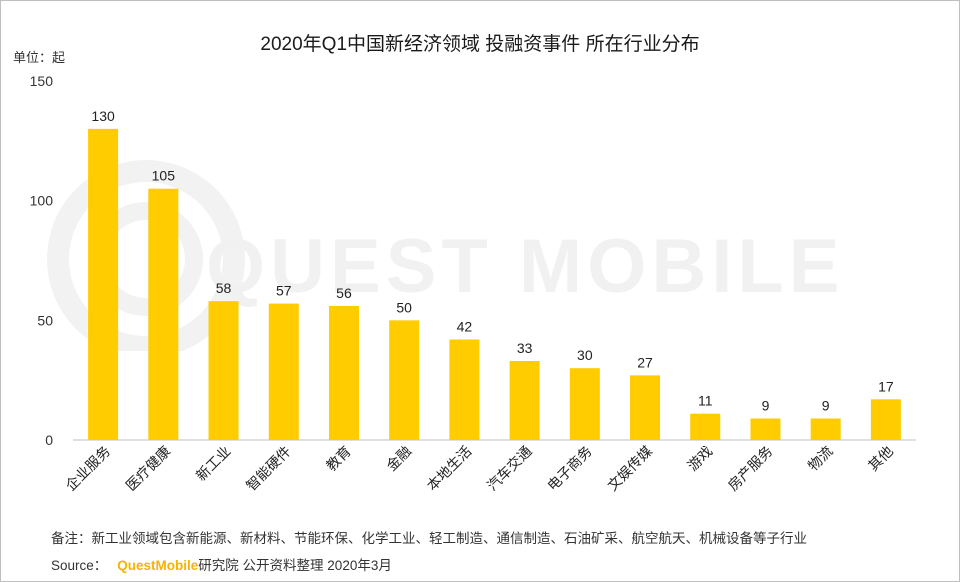  Describe the element at coordinates (344, 293) in the screenshot. I see `data-label: 56` at that location.